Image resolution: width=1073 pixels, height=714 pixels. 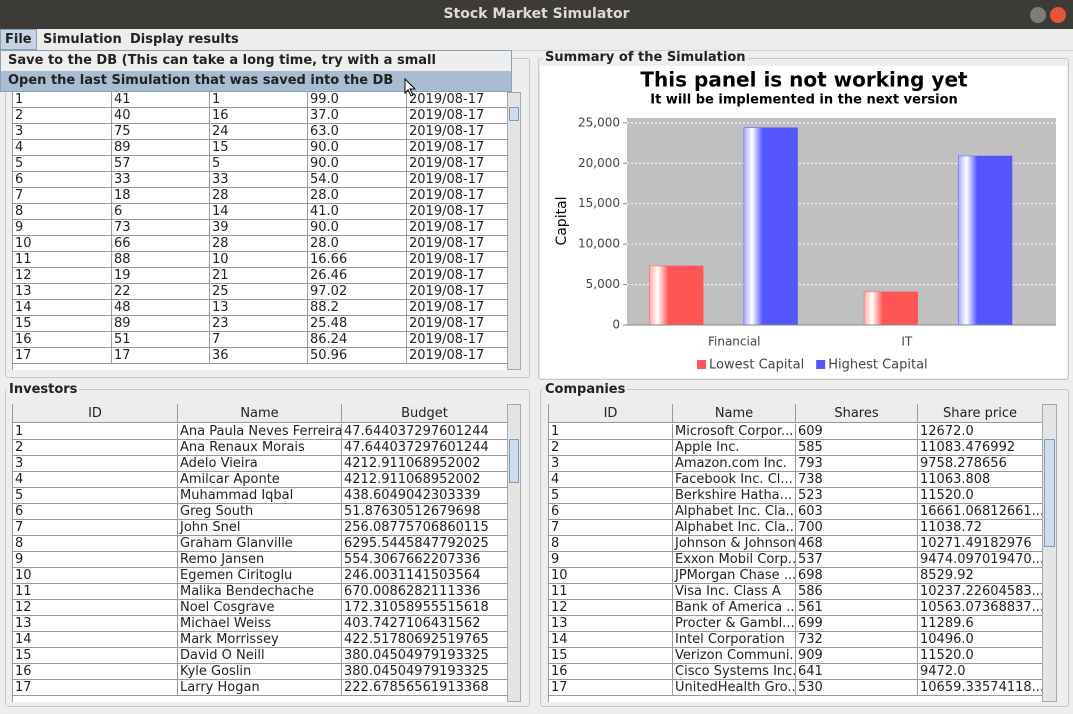 I want to click on table-cell: 10496.0, so click(x=980, y=640).